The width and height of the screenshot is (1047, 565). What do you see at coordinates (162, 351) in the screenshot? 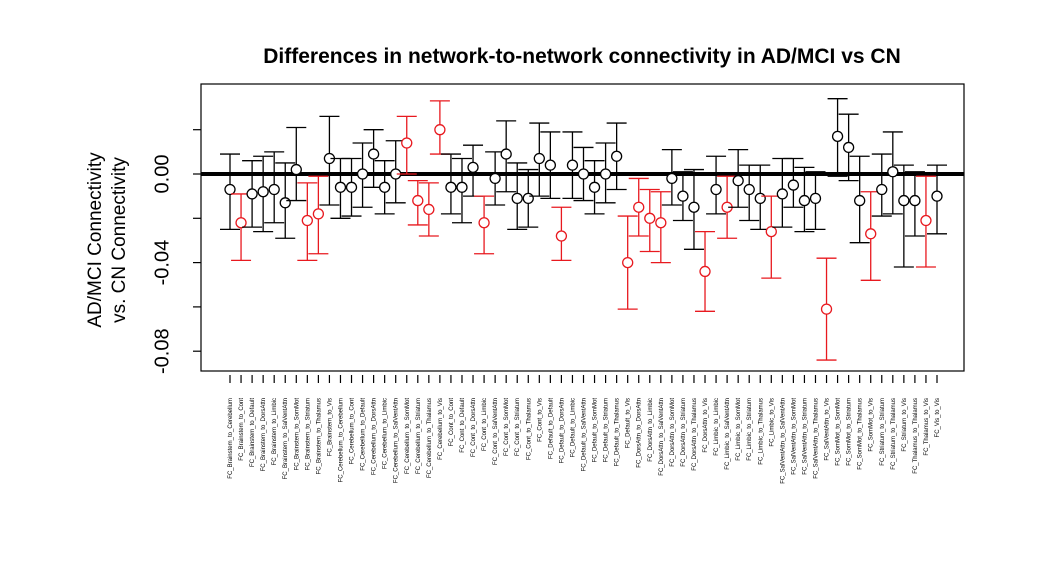
I see `y-tick-label: -0.08` at bounding box center [162, 351].